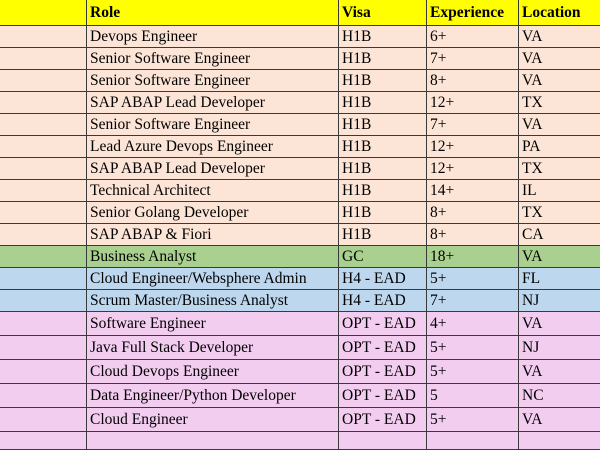  I want to click on role-cell: Technical Architect, so click(213, 190).